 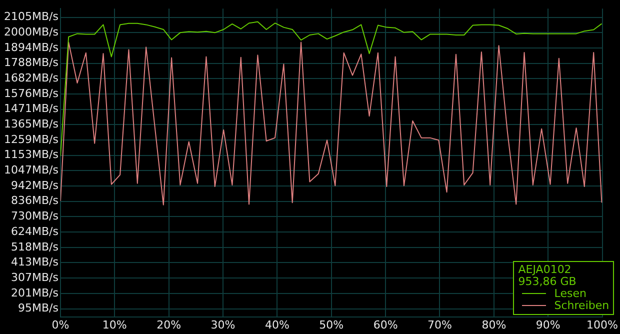 What do you see at coordinates (440, 325) in the screenshot?
I see `x-tick-label: 70%` at bounding box center [440, 325].